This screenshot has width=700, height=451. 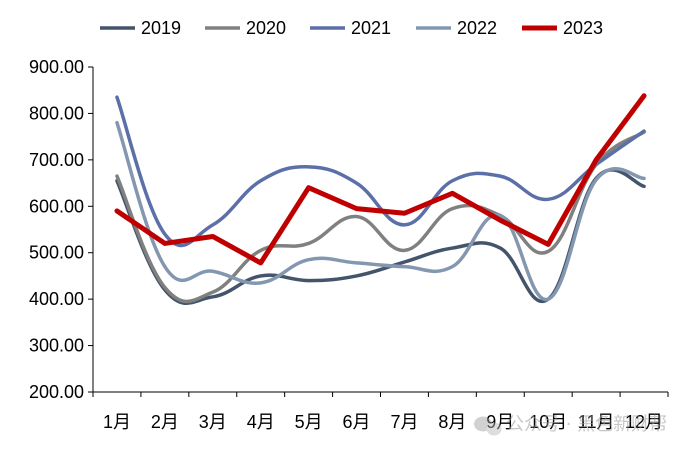 What do you see at coordinates (56, 113) in the screenshot?
I see `y-tick-label: 800.00` at bounding box center [56, 113].